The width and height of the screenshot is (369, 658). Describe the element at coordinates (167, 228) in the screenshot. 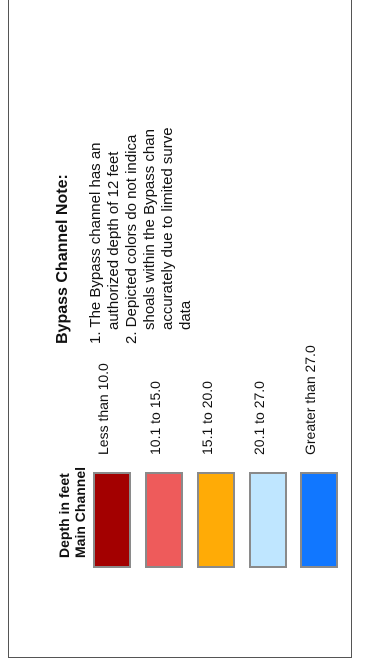

I see `bypass-note-line: accurately due to limited surve` at that location.